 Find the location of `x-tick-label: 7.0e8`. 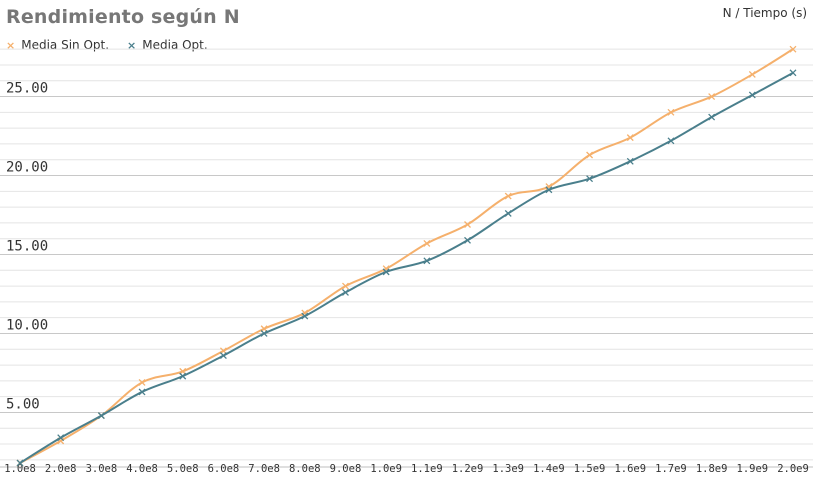

x-tick-label: 7.0e8 is located at coordinates (264, 469).